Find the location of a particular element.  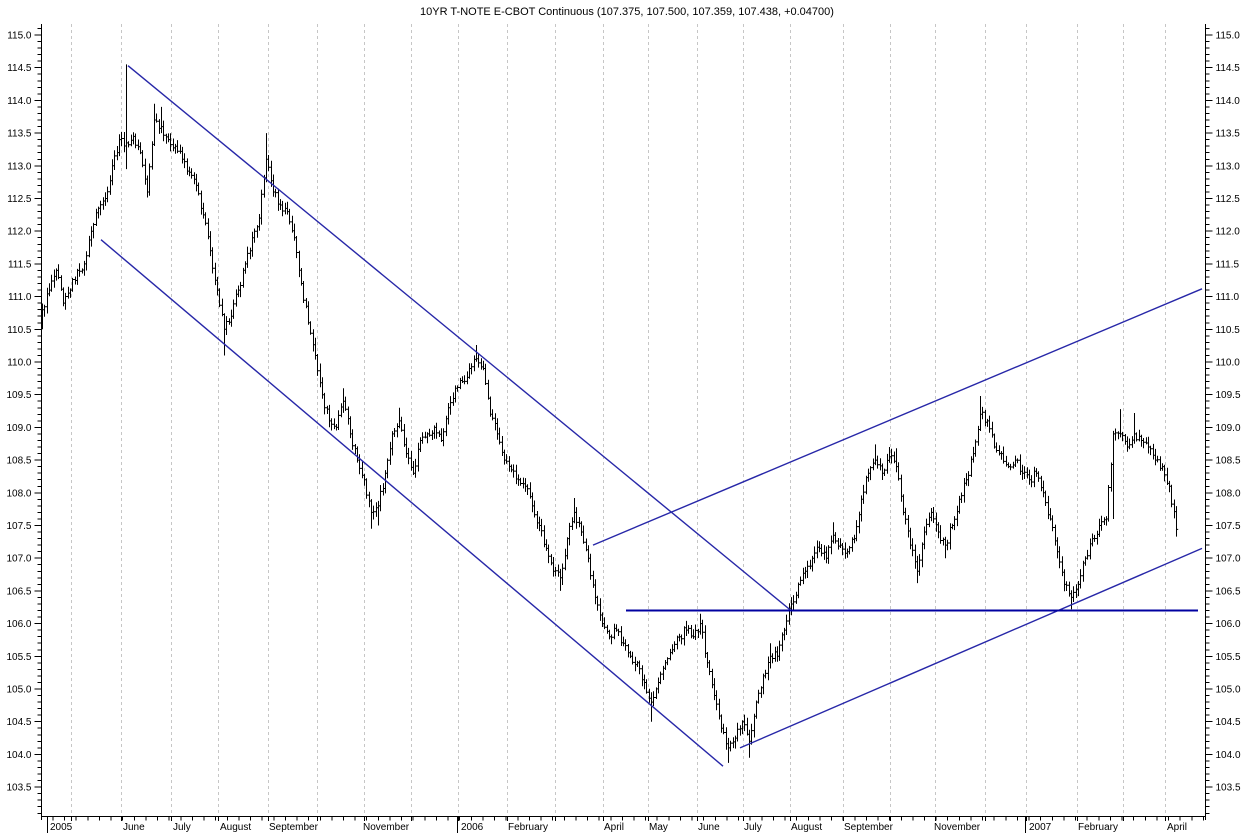

y-axis-label-left: 113.0 is located at coordinates (19, 166).